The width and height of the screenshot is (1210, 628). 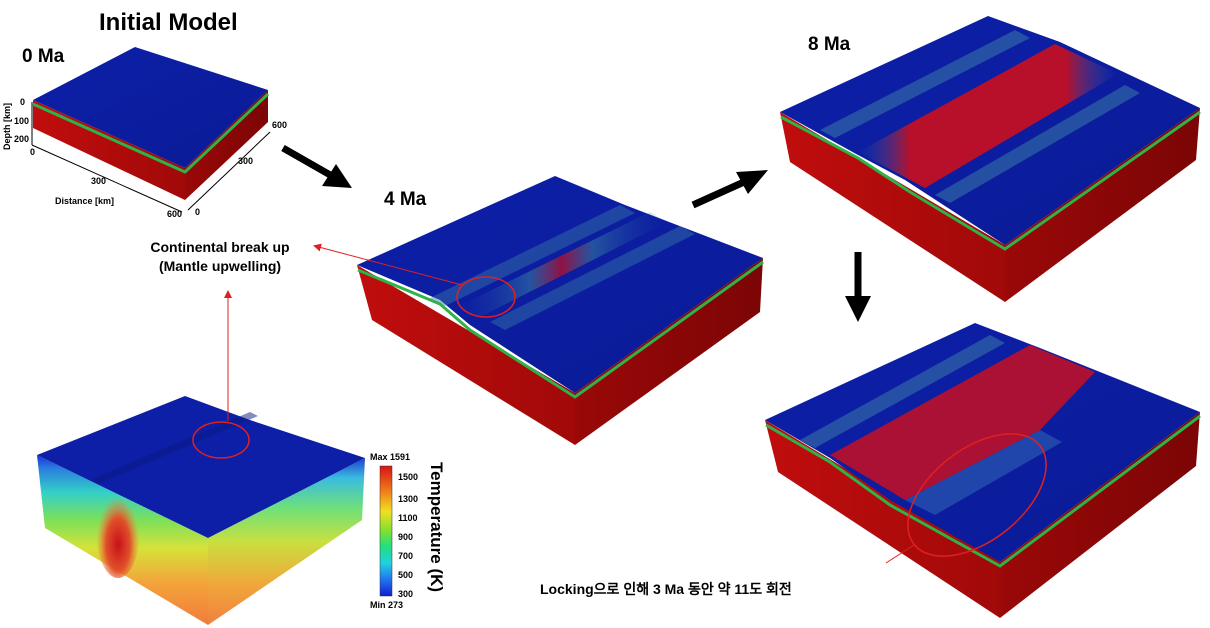 I want to click on depth-tick-200: 200, so click(x=22, y=139).